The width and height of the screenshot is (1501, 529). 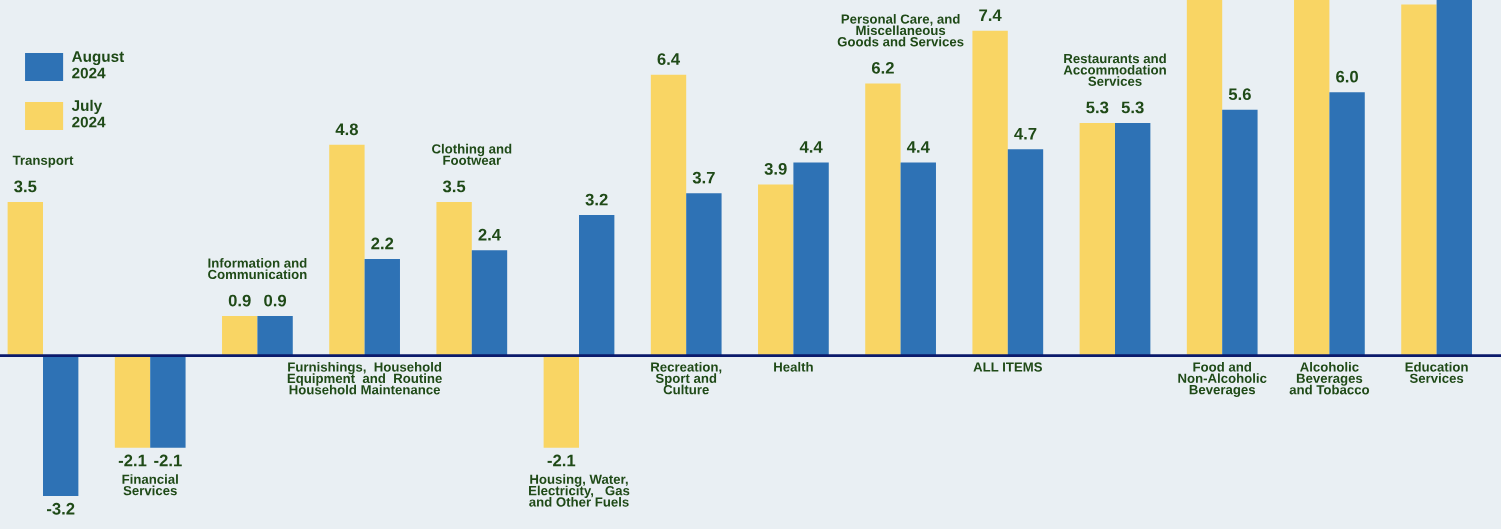 I want to click on data-label: 3.7, so click(x=703, y=177).